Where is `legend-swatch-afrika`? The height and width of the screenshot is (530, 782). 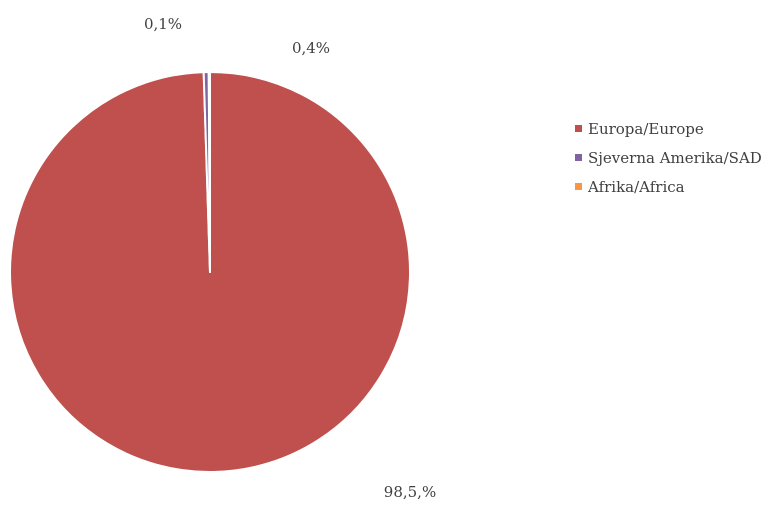 legend-swatch-afrika is located at coordinates (578, 186).